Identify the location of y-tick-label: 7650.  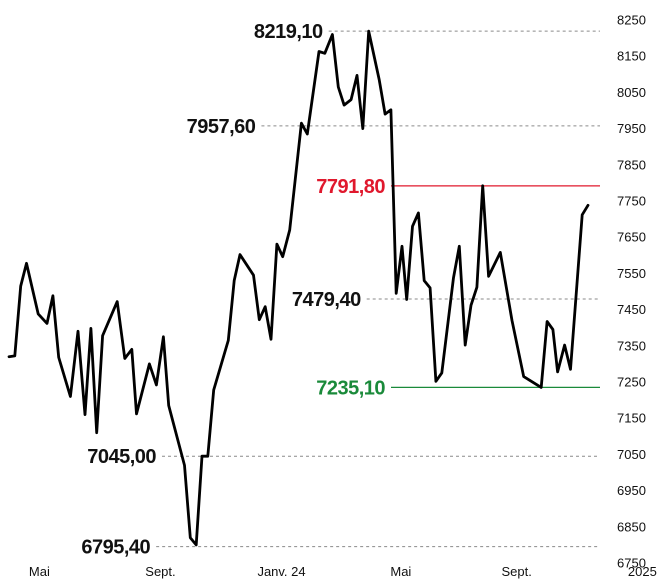
(631, 237).